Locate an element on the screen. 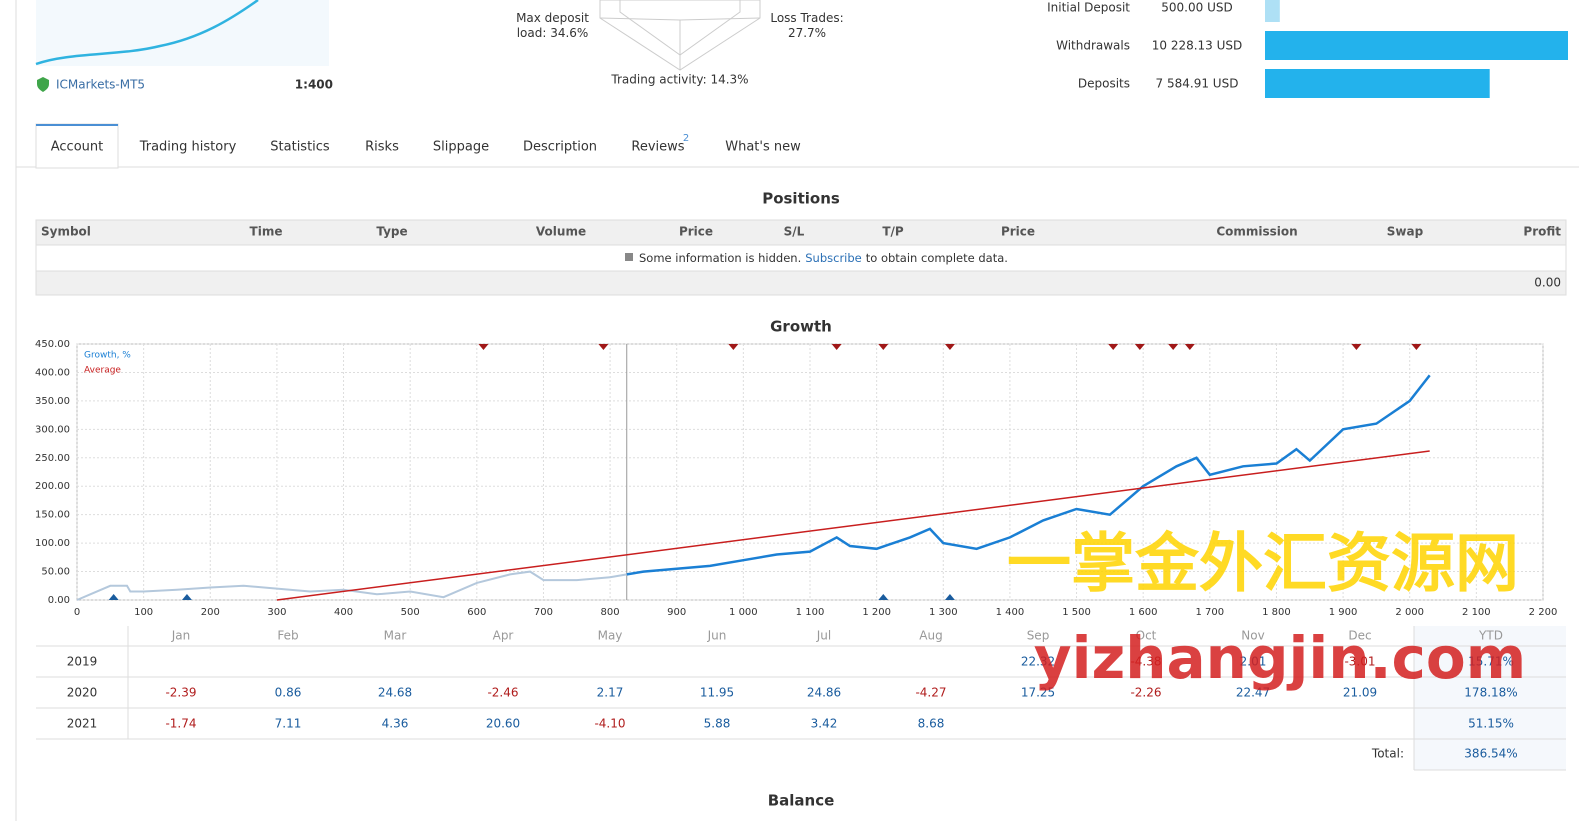 This screenshot has width=1579, height=821. x-tick-label: 1 900 is located at coordinates (1343, 612).